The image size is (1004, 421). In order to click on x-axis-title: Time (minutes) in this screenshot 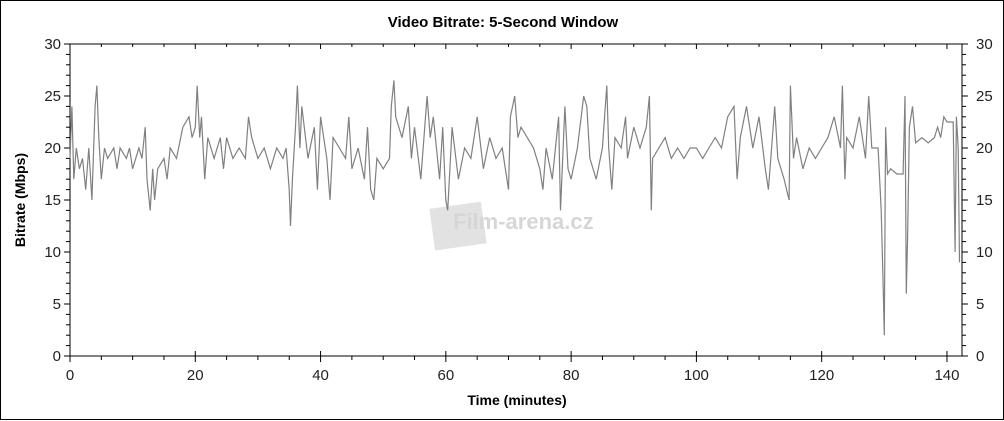, I will do `click(516, 400)`.